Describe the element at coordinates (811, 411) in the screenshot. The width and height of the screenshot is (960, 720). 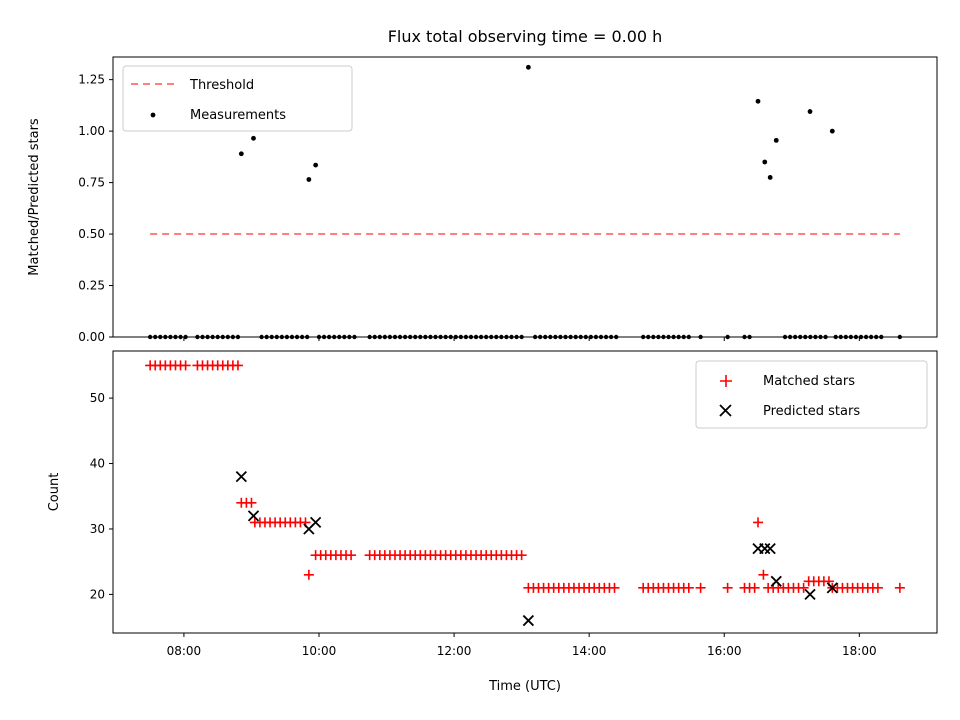
I see `legend-predicted-label: Predicted stars` at that location.